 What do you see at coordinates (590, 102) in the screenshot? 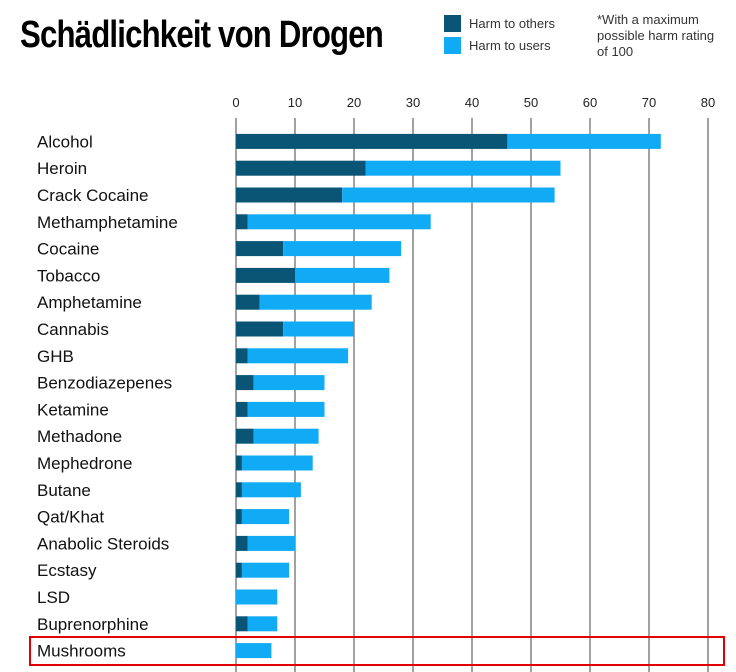
I see `x-tick-label: 60` at bounding box center [590, 102].